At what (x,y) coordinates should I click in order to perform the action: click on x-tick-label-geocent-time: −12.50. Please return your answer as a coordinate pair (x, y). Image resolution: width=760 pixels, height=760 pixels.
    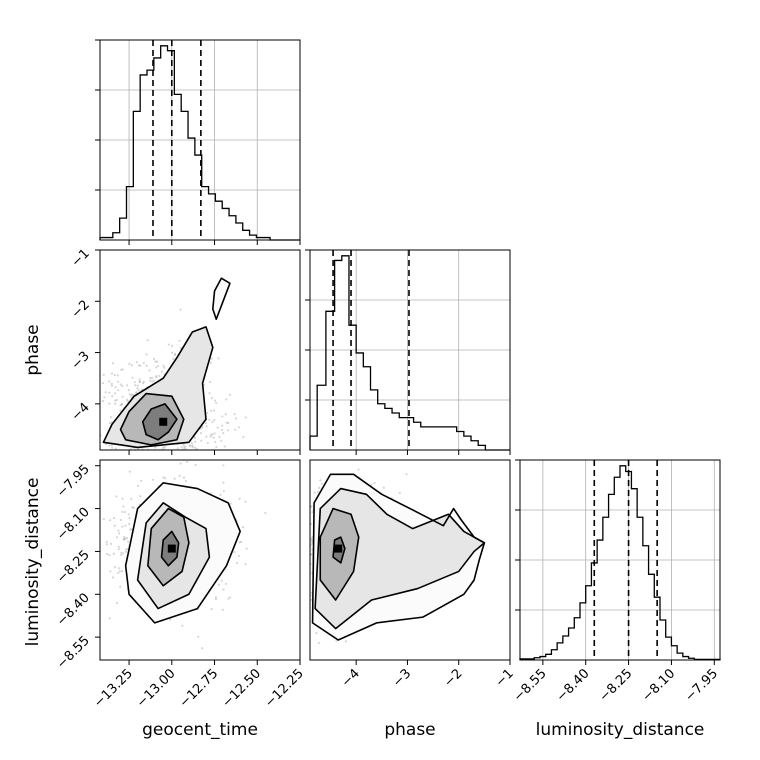
    Looking at the image, I should click on (241, 688).